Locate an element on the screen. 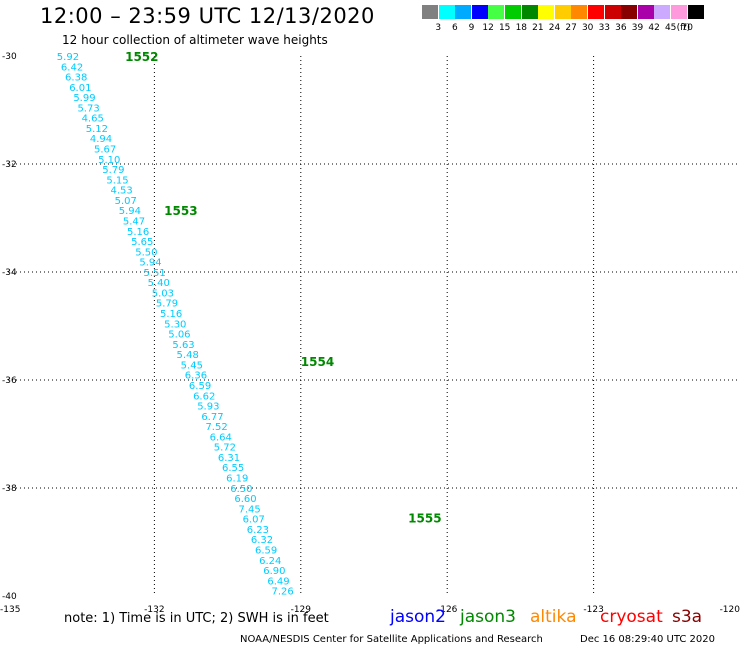  legend-label: 27 is located at coordinates (571, 28).